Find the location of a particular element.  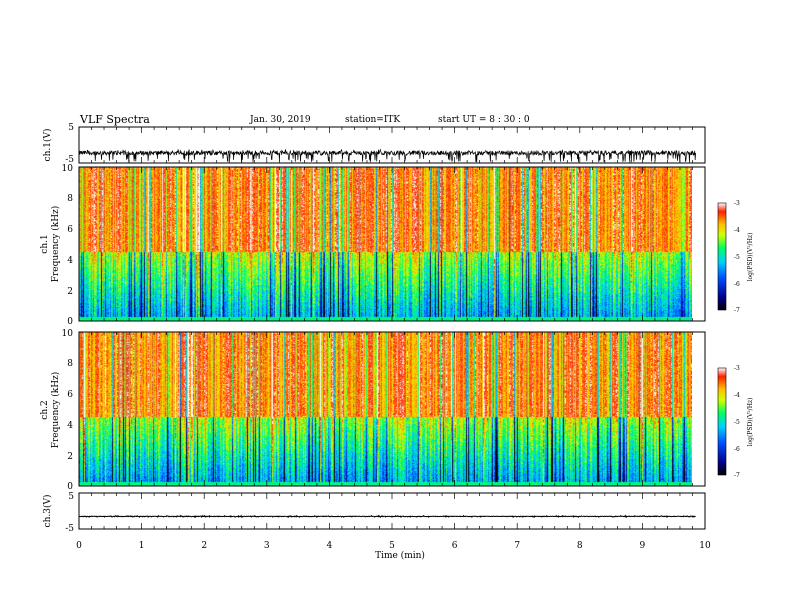

ch1-freq-tick-4: 4 is located at coordinates (70, 261).